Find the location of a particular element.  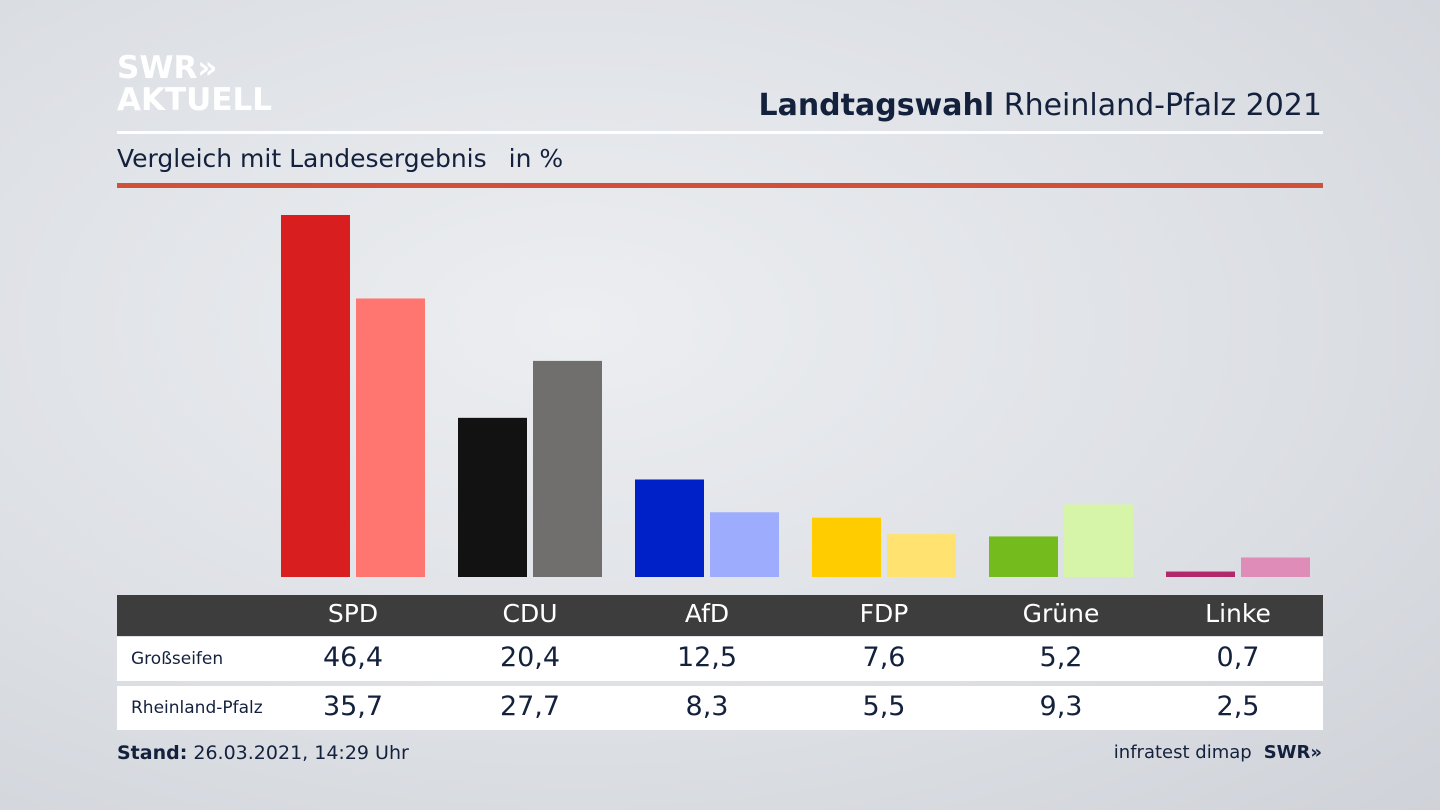

logo-line-1: SWR» is located at coordinates (167, 68).